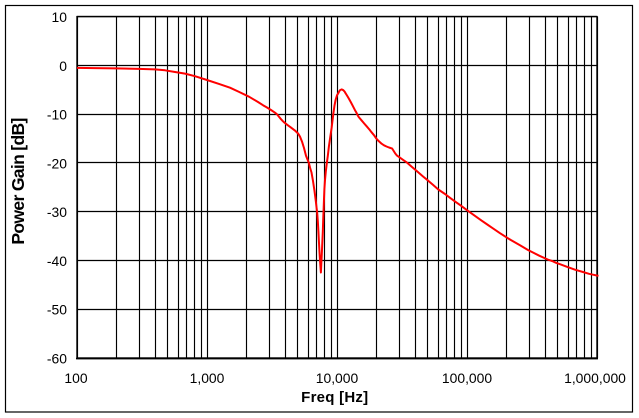  I want to click on svg-text: -40, so click(57, 261).